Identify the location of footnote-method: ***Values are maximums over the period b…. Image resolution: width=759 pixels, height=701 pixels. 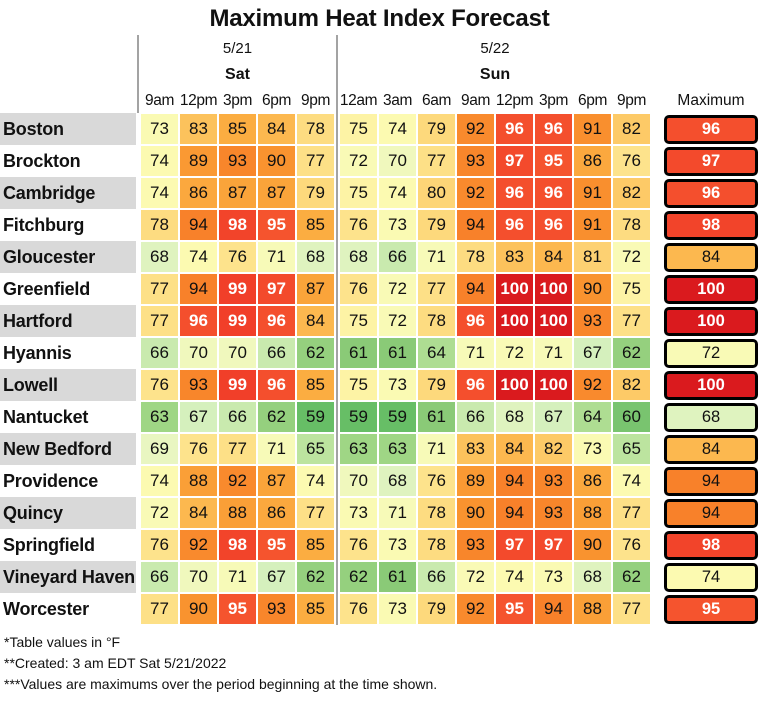
(221, 684).